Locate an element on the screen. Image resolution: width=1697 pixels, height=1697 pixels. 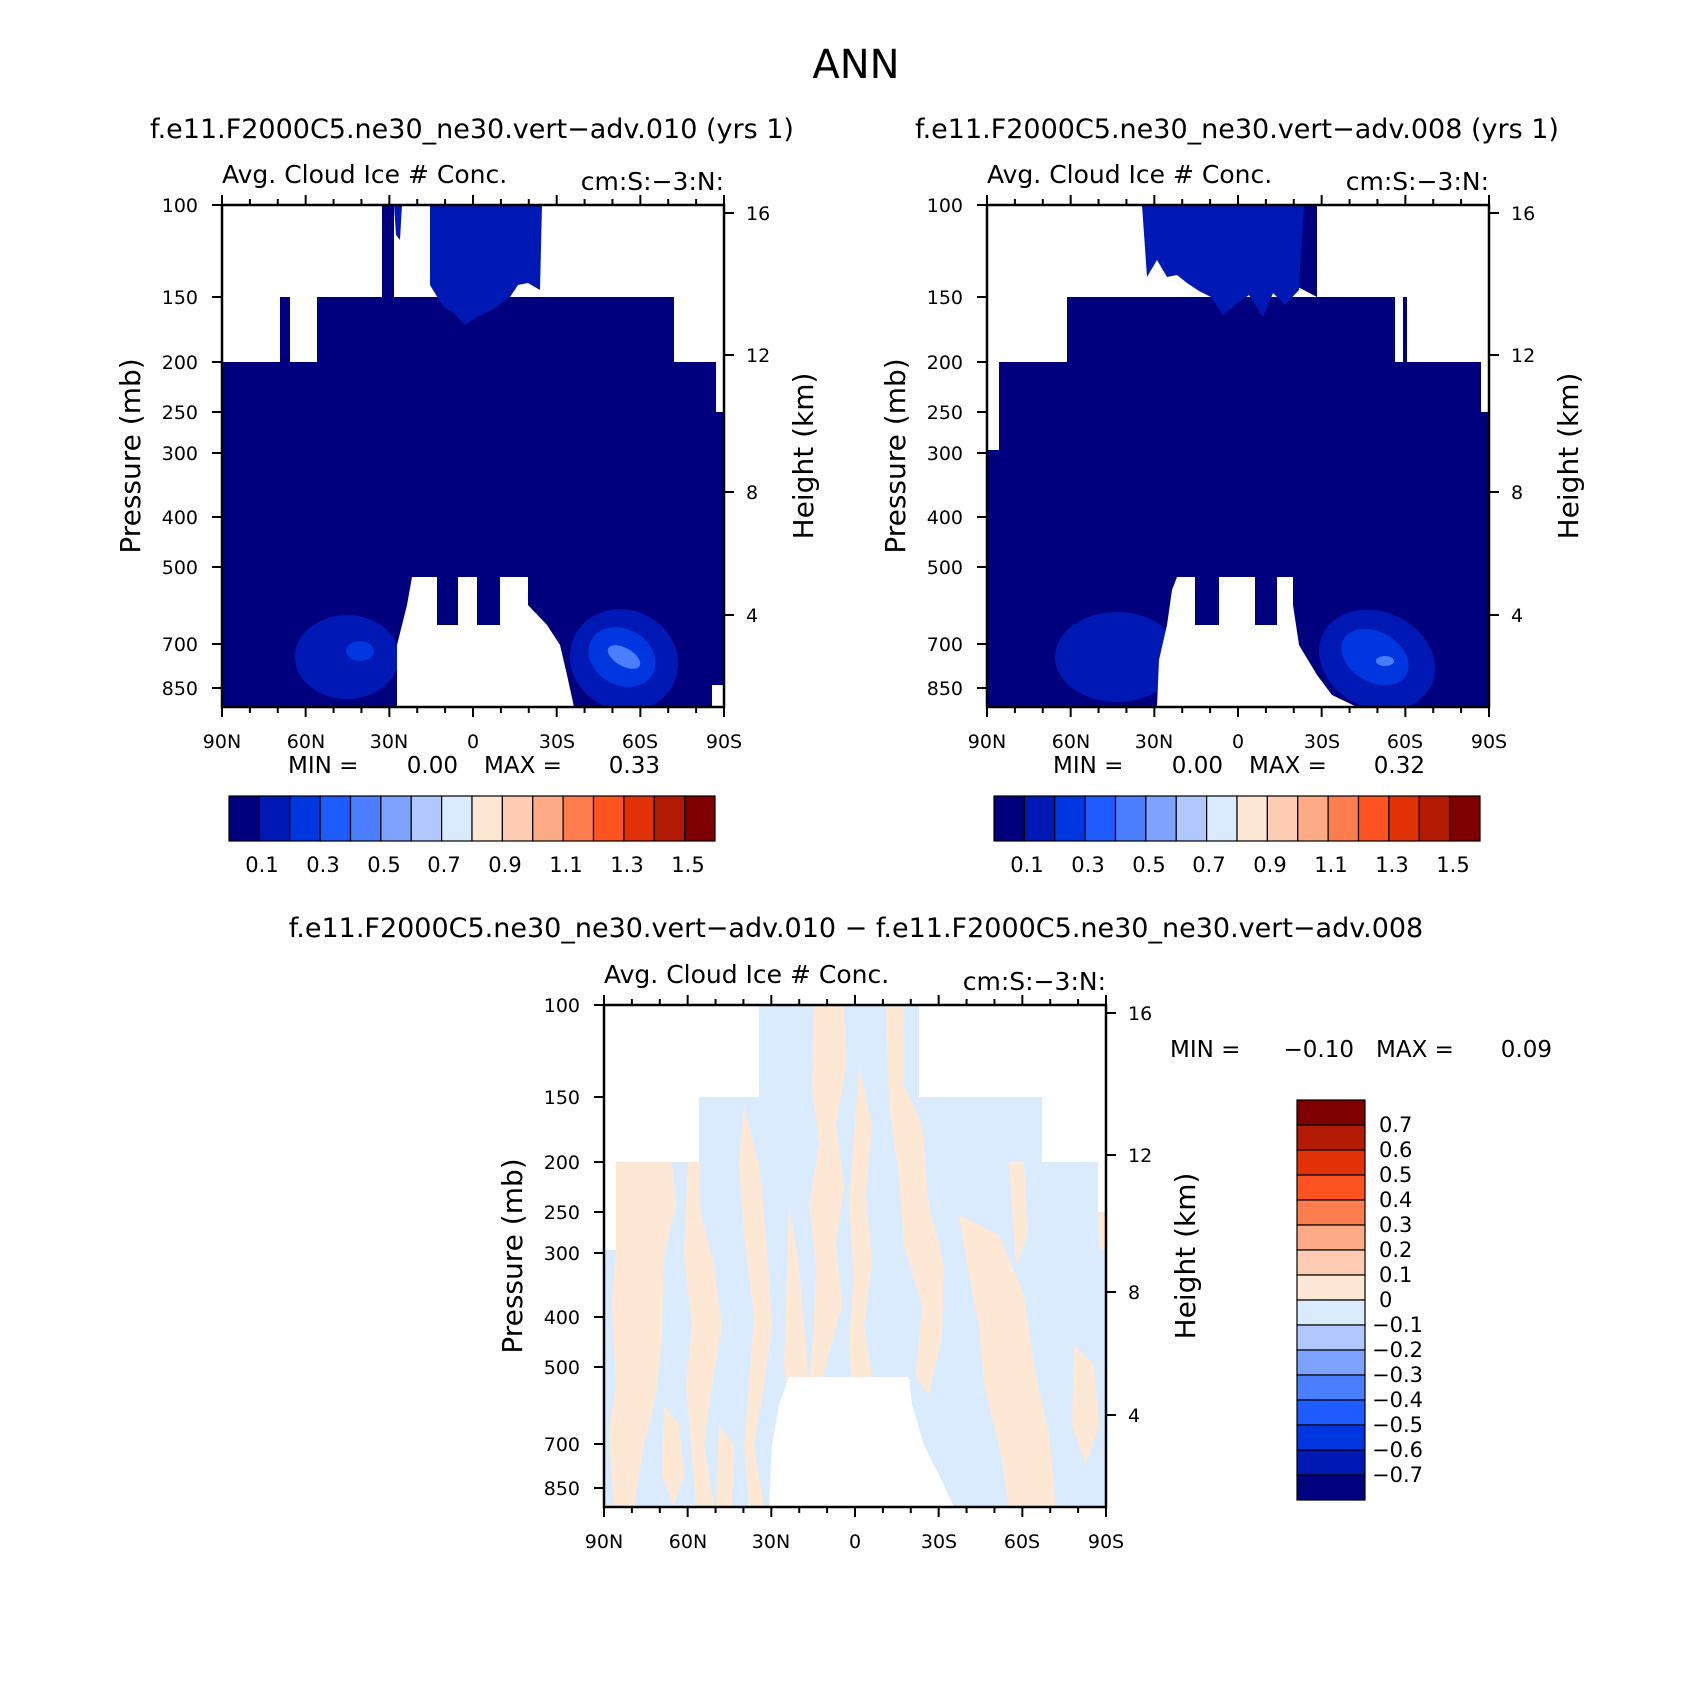
panel-1-field-fill is located at coordinates (473, 456).